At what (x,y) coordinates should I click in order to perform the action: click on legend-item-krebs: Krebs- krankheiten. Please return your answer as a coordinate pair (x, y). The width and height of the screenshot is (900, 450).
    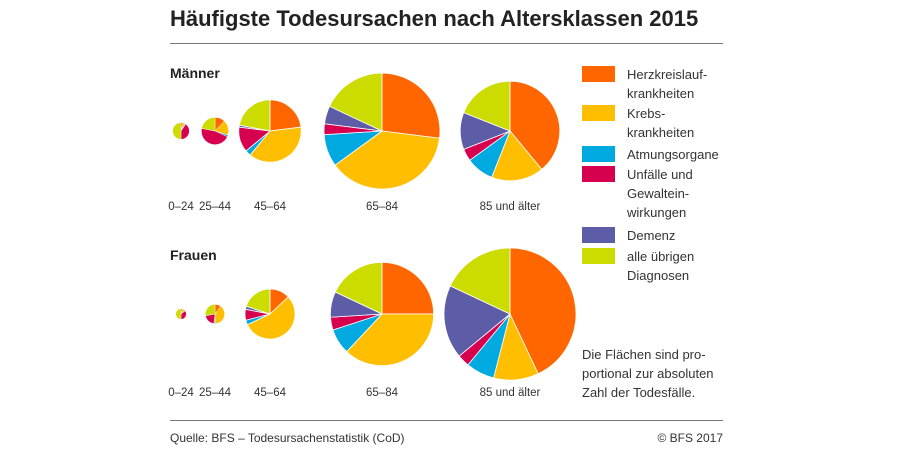
    Looking at the image, I should click on (664, 123).